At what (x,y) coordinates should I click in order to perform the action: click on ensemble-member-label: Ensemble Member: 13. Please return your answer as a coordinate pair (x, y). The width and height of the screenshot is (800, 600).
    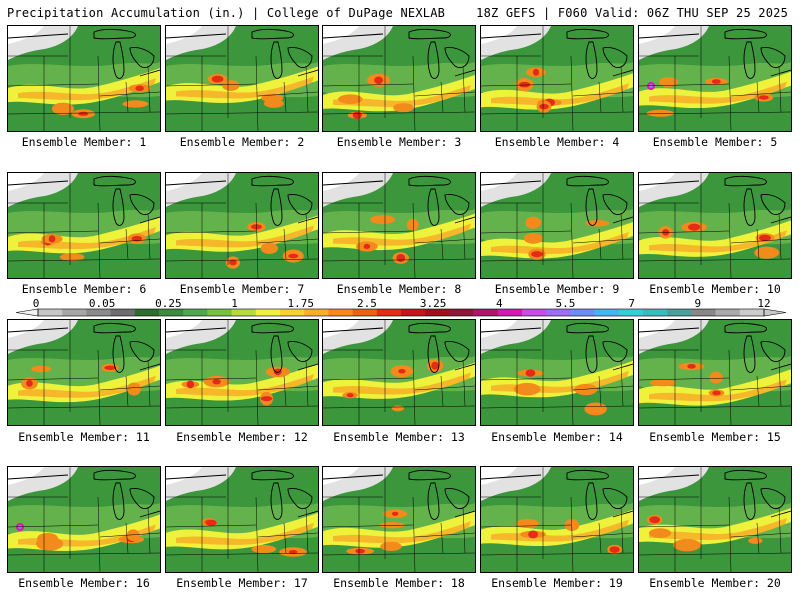
    Looking at the image, I should click on (399, 437).